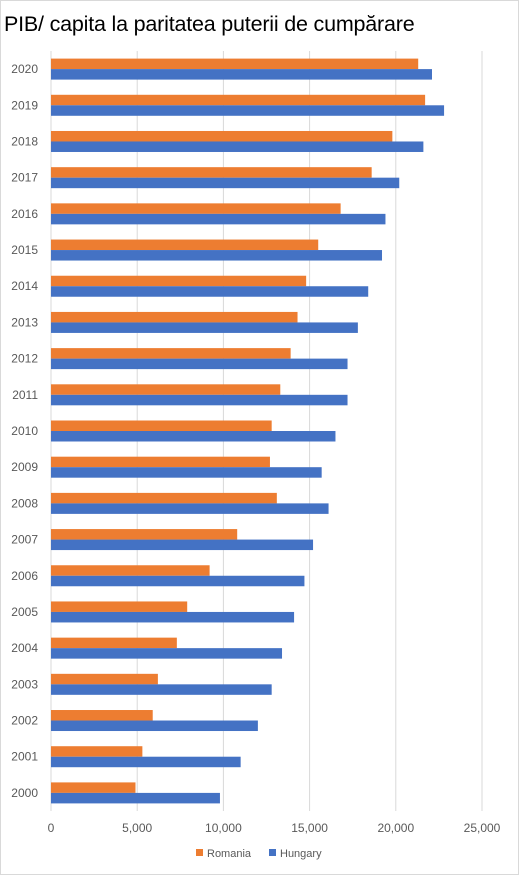 This screenshot has height=875, width=519. Describe the element at coordinates (130, 570) in the screenshot. I see `bar-romania-2006` at that location.